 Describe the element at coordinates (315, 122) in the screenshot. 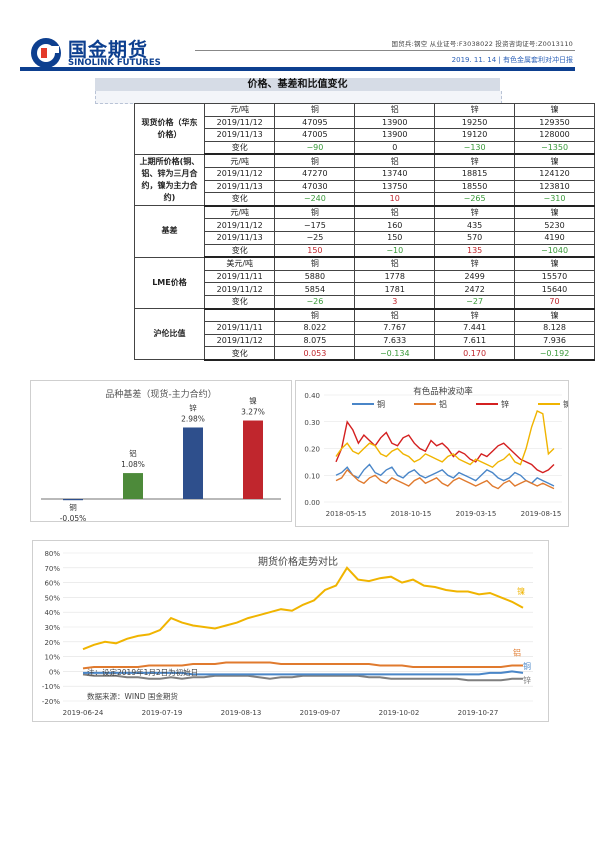

I see `table-cell: 47095` at that location.